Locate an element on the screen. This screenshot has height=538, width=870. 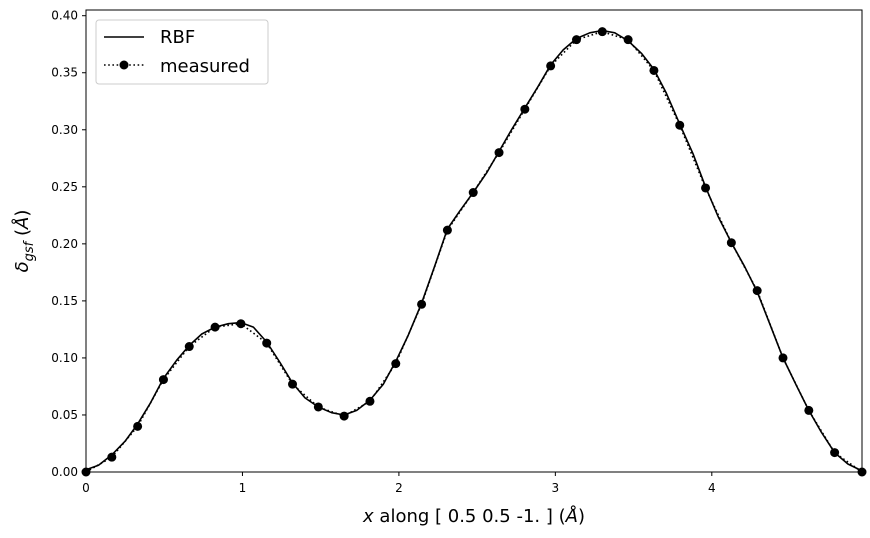
y-tick-label: 0.15 is located at coordinates (64, 301).